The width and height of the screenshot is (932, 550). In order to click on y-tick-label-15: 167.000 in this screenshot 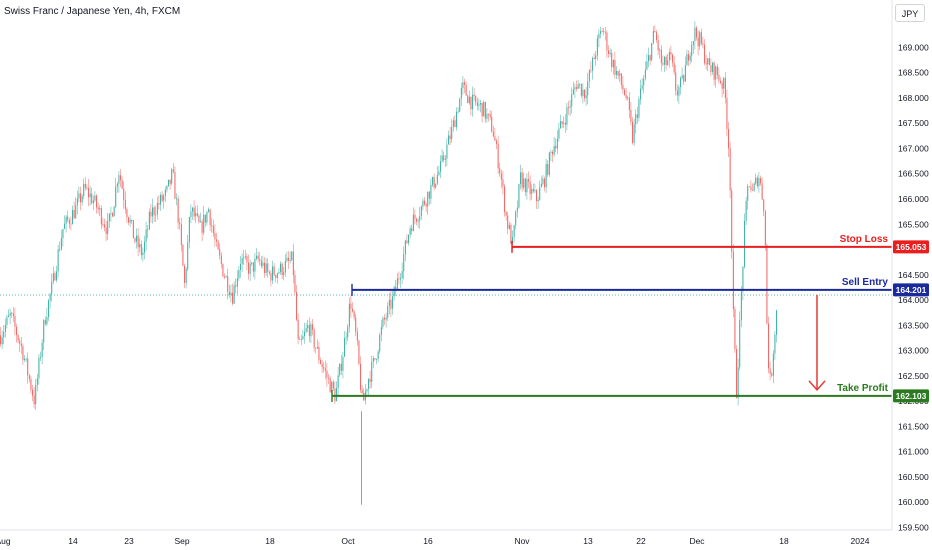, I will do `click(913, 148)`.